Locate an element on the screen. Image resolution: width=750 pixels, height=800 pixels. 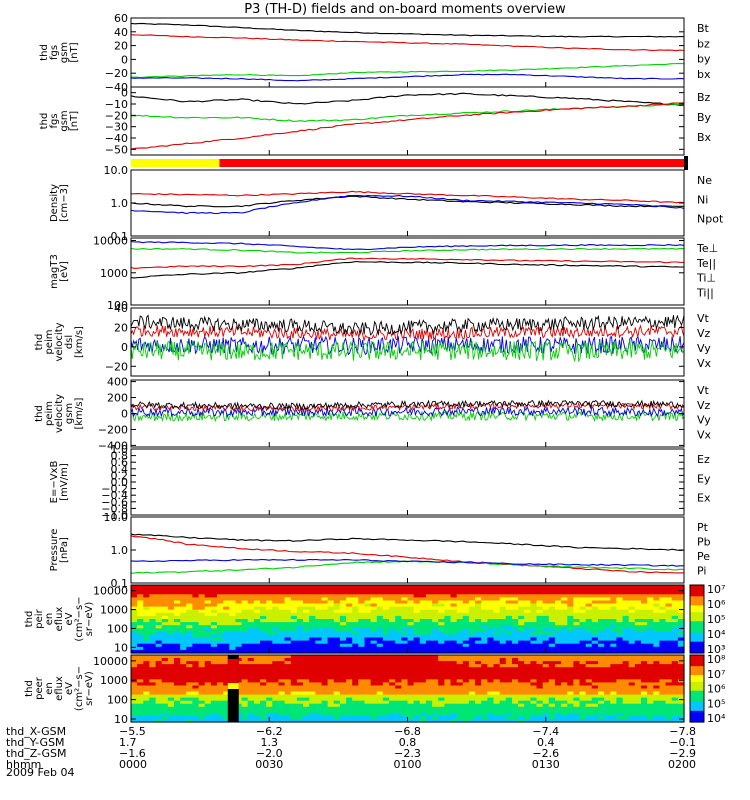
y-tick-label: 10000 is located at coordinates (110, 591).